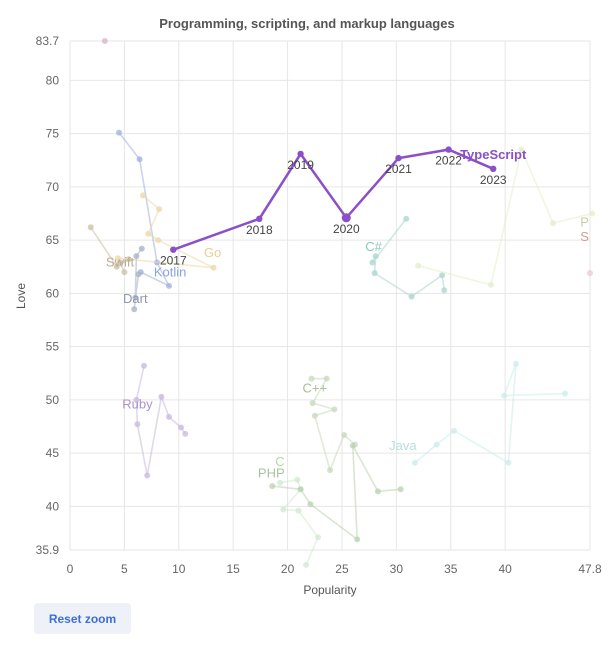 The image size is (615, 650). What do you see at coordinates (179, 569) in the screenshot?
I see `x-tick-label: 10` at bounding box center [179, 569].